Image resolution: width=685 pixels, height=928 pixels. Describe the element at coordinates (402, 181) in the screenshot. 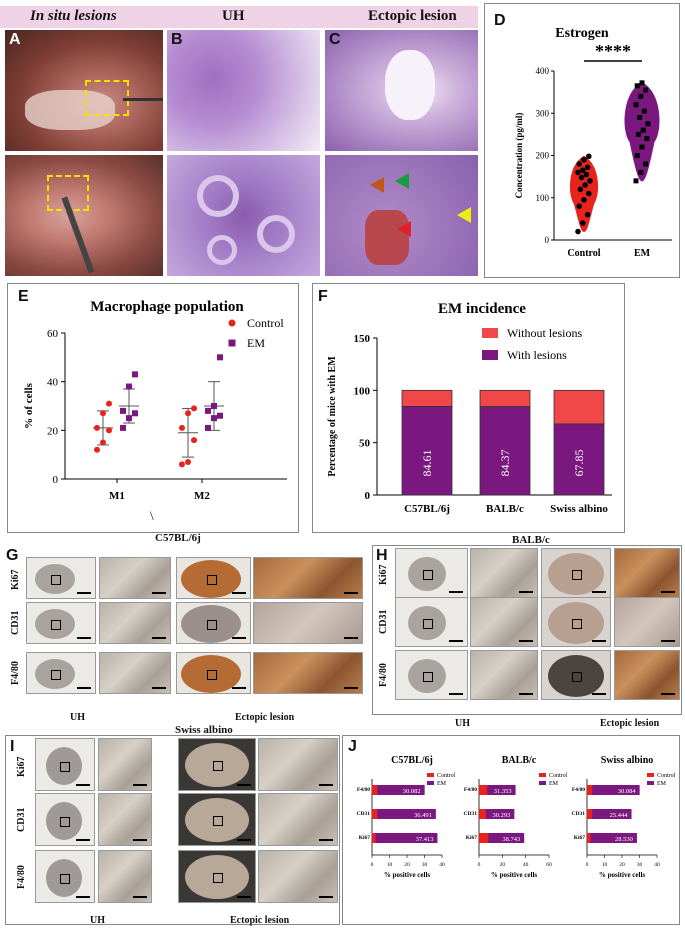

I see `arrow-green-icon` at that location.